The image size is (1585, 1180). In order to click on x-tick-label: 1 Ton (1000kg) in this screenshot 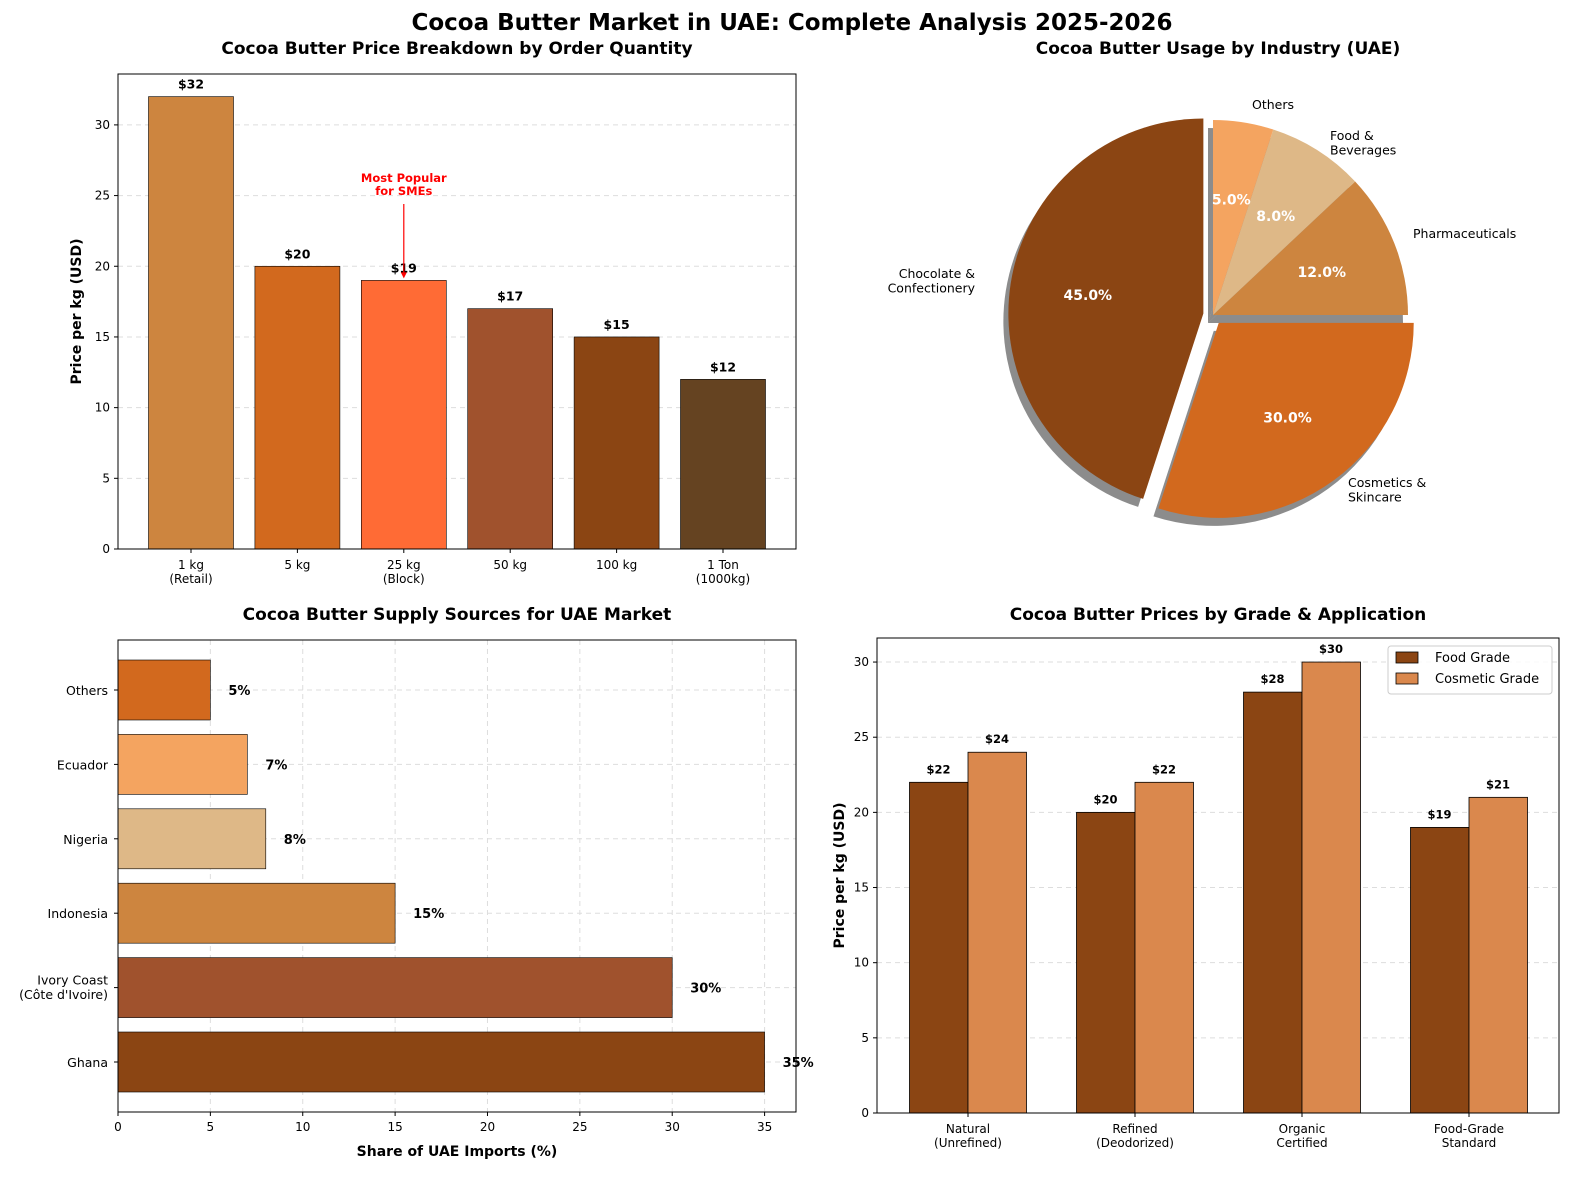, I will do `click(723, 572)`.